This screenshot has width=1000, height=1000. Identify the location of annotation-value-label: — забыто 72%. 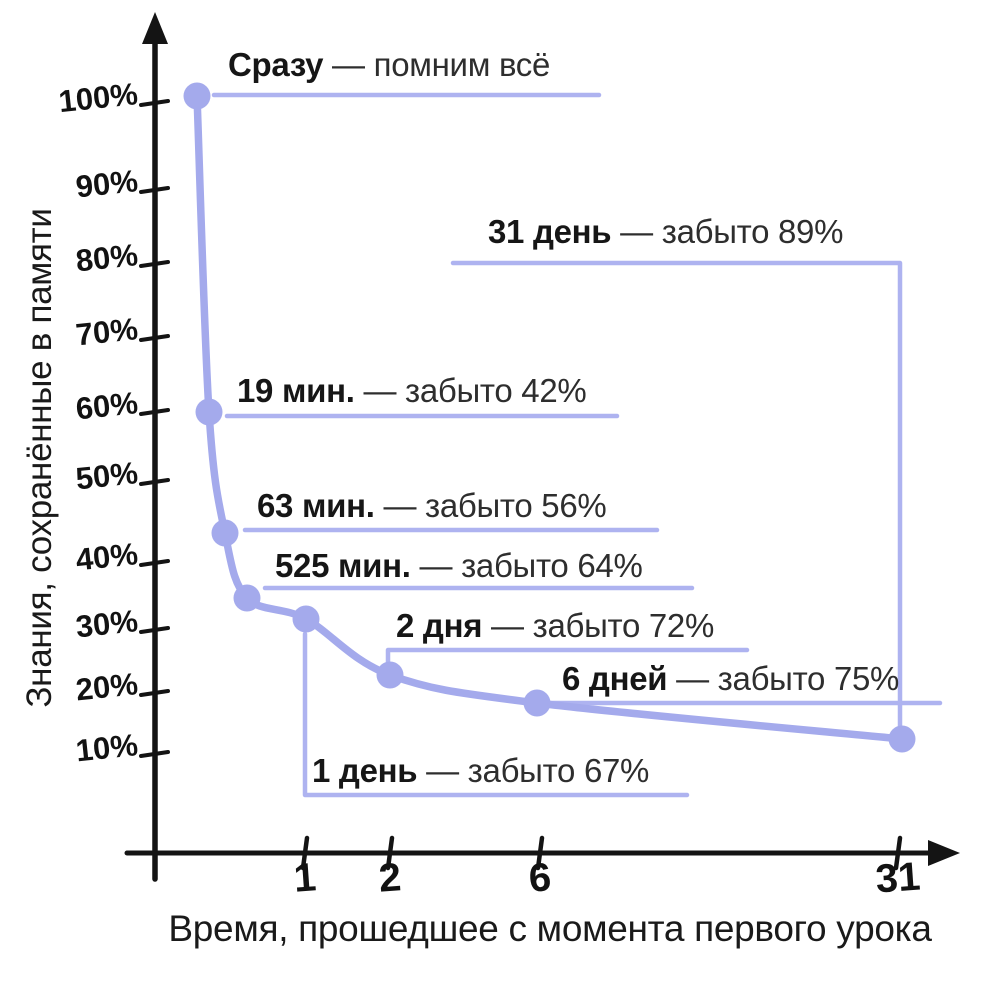
(598, 625).